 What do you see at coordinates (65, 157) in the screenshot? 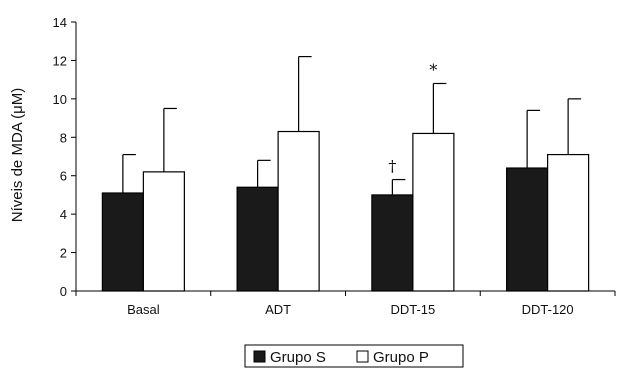
I see `y-axis: 0 2 4 6 8 10 12 14` at bounding box center [65, 157].